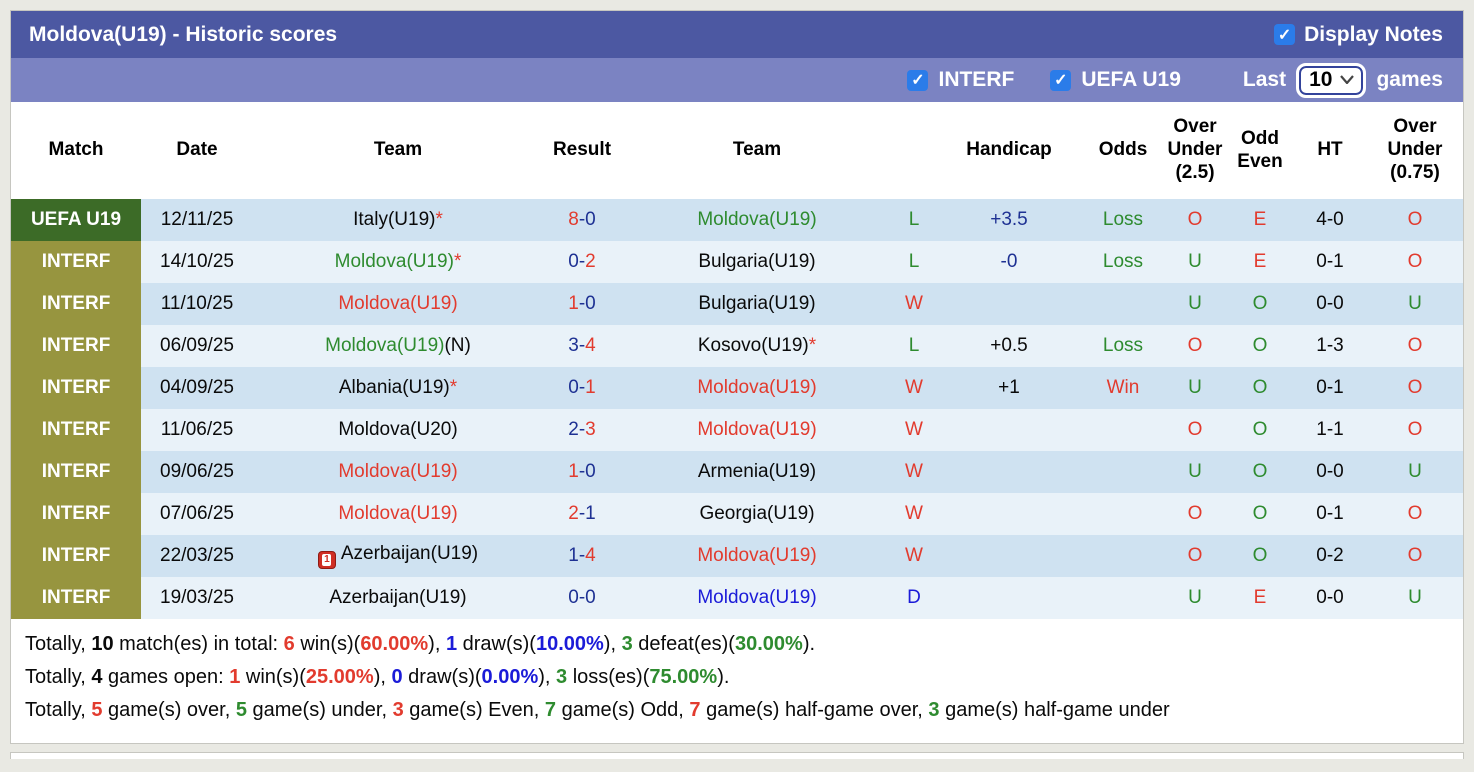 This screenshot has height=772, width=1474. What do you see at coordinates (1009, 261) in the screenshot?
I see `cell-handicap: -0` at bounding box center [1009, 261].